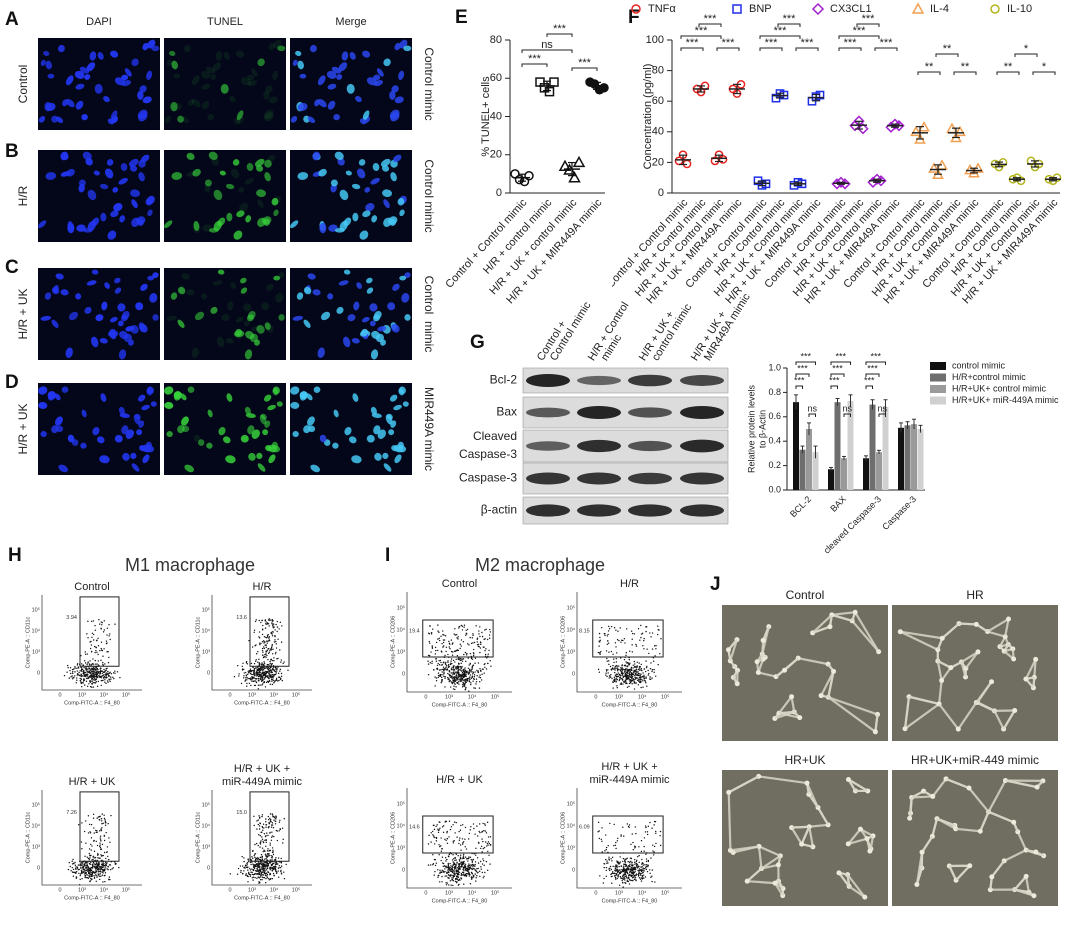  Describe the element at coordinates (599, 412) in the screenshot. I see `blot-band` at that location.